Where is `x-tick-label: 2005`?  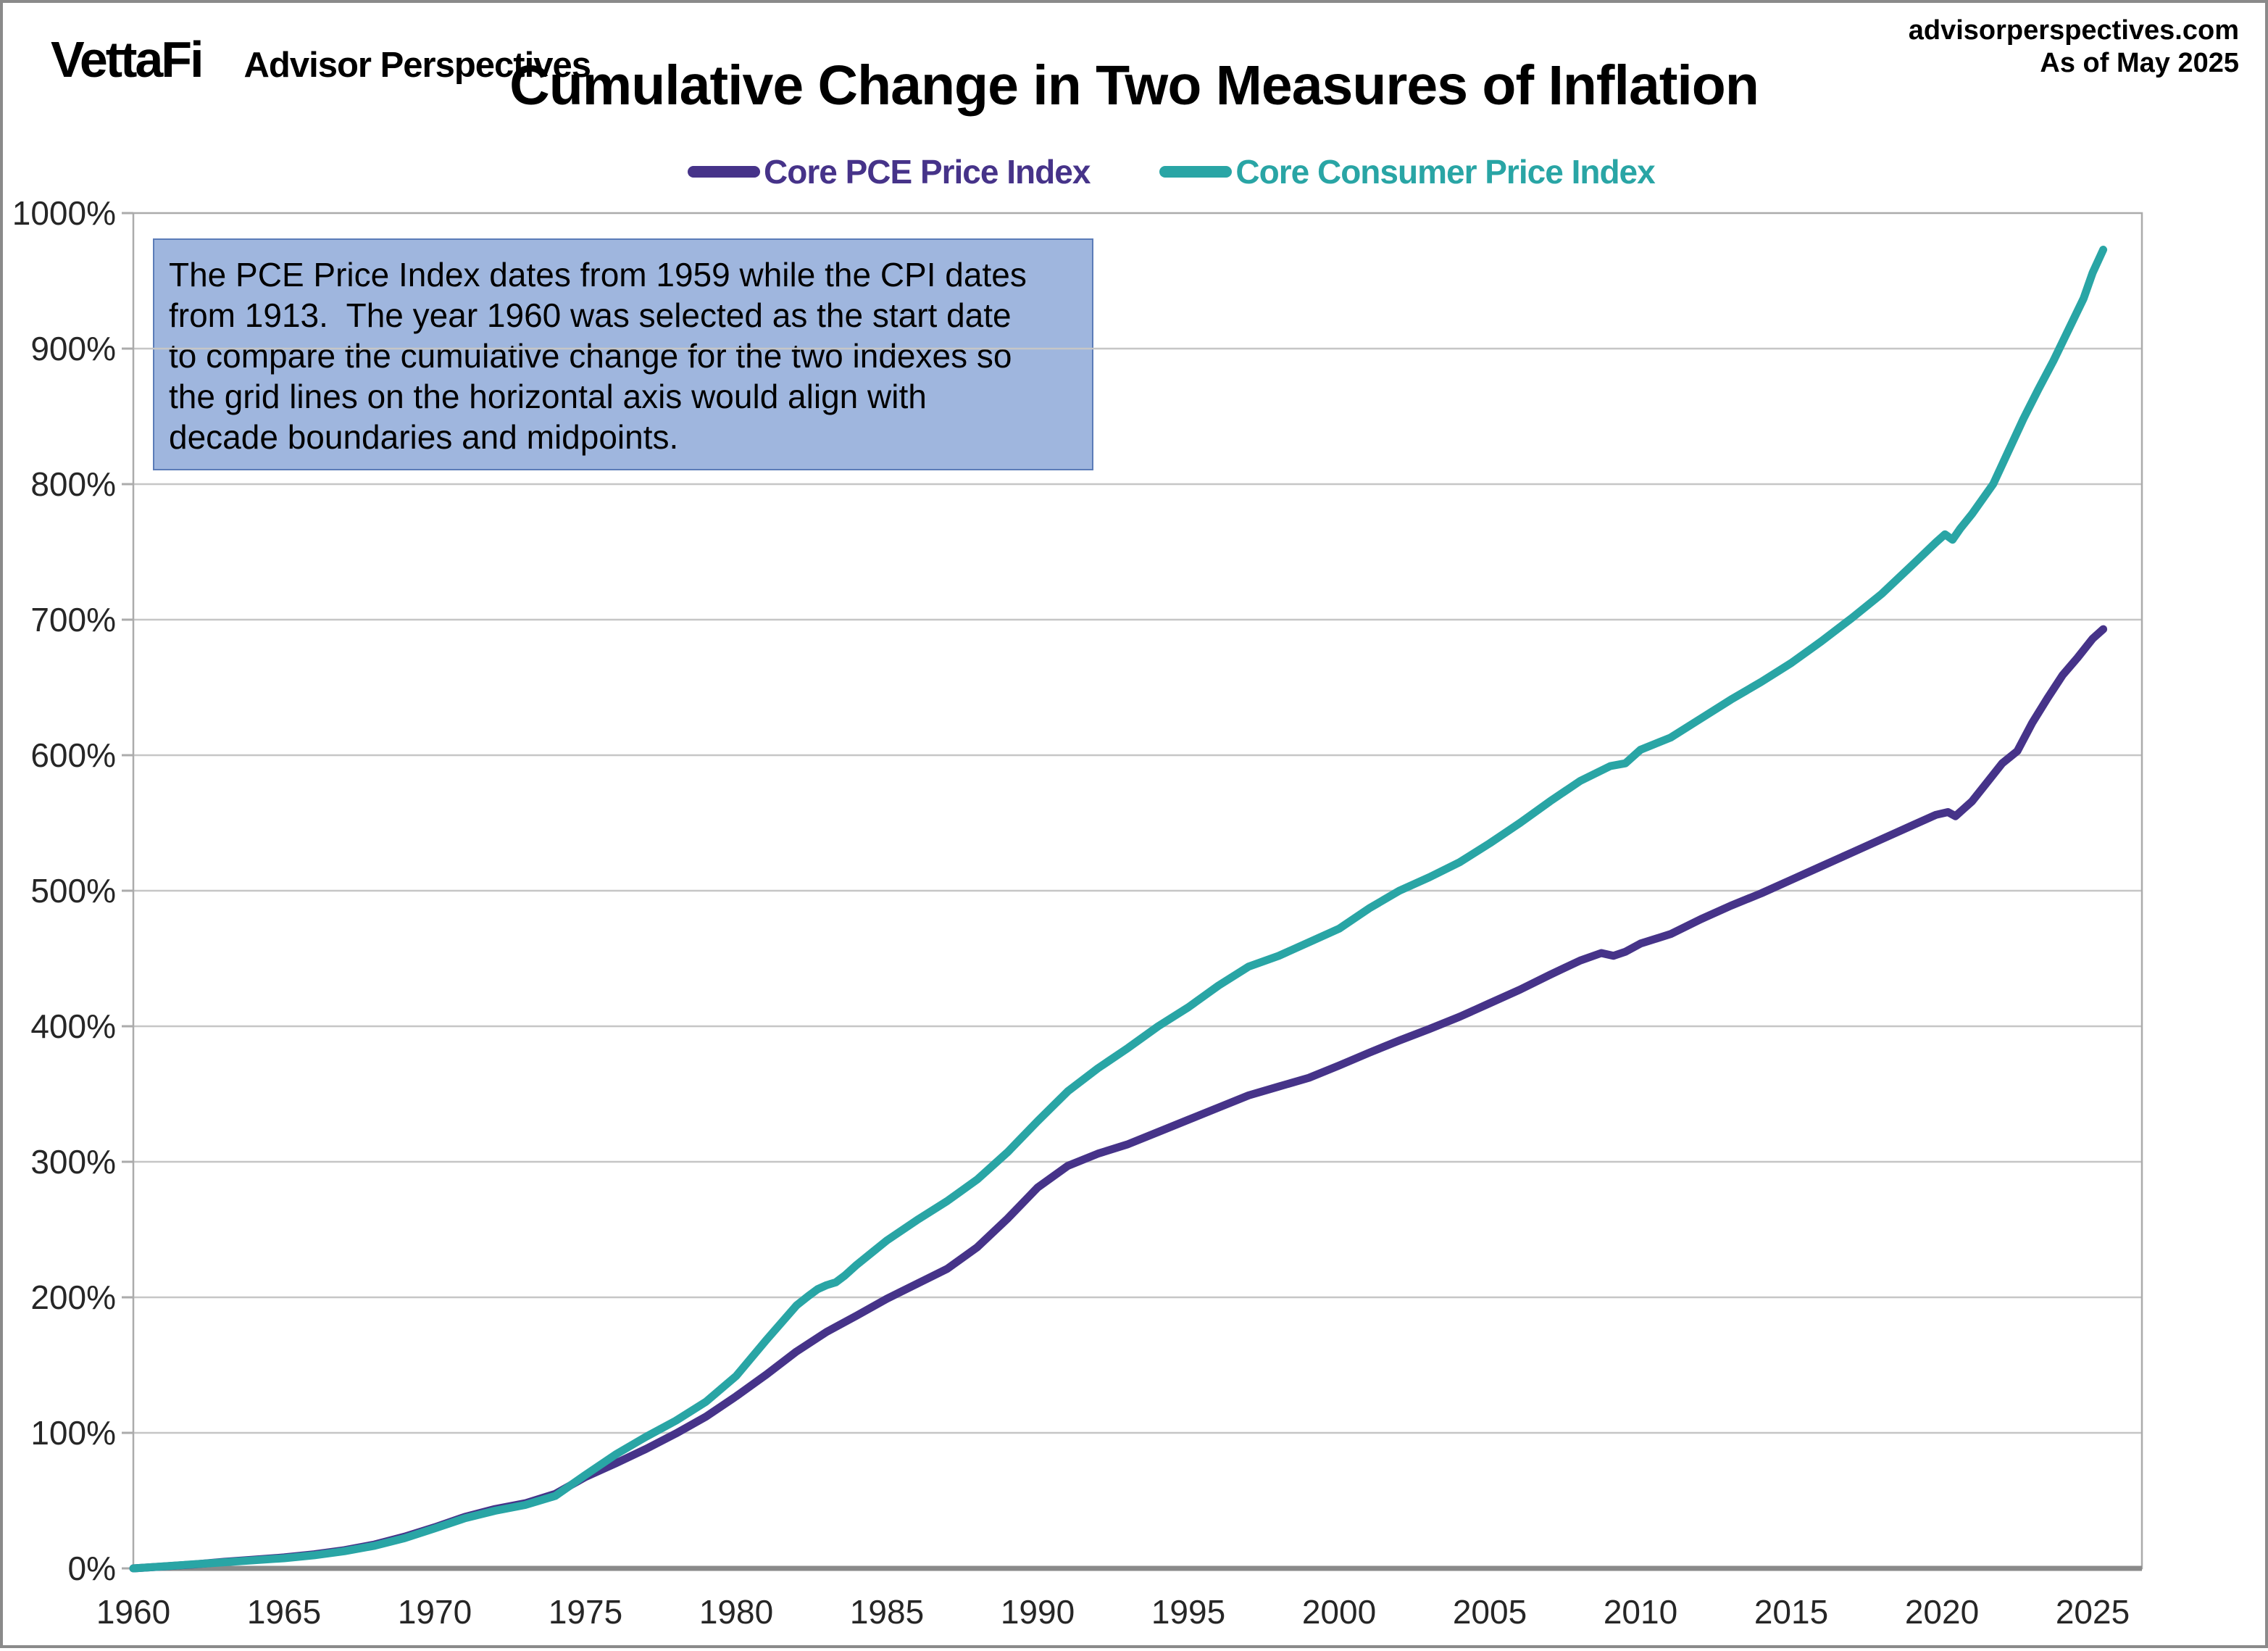
x-tick-label: 2005 is located at coordinates (1490, 1612).